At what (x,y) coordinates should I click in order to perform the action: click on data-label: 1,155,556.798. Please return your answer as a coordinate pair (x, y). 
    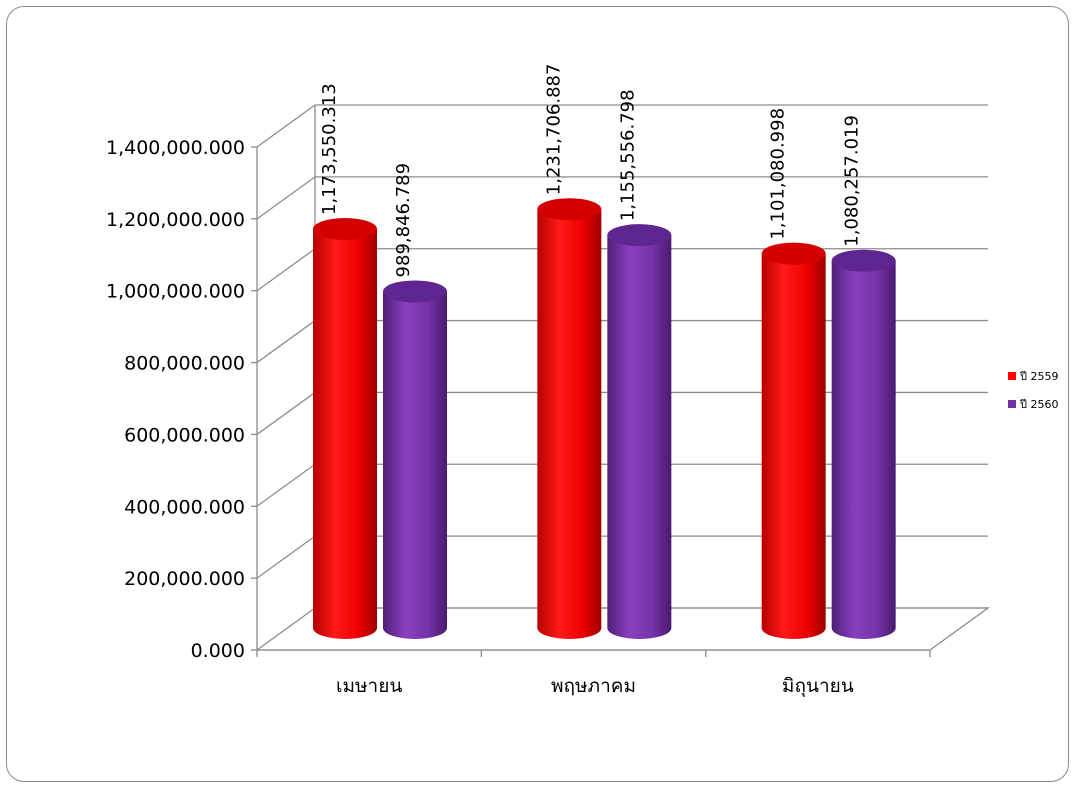
    Looking at the image, I should click on (627, 155).